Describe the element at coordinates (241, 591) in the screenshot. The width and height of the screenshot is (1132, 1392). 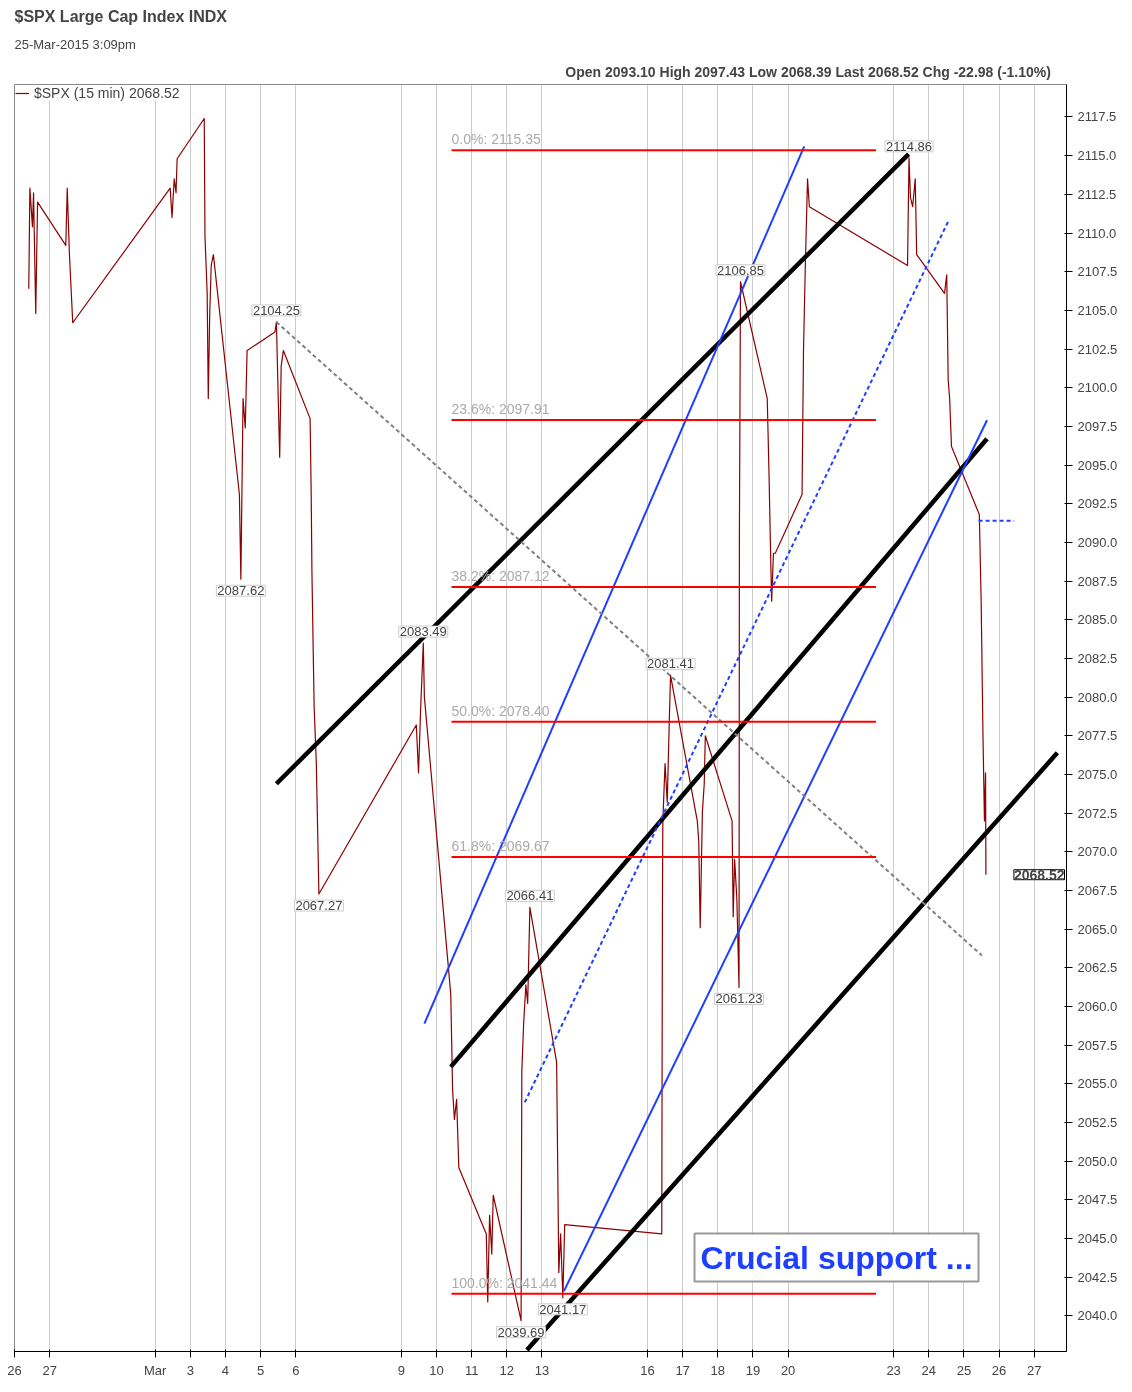
I see `annotation: 2087.62` at that location.